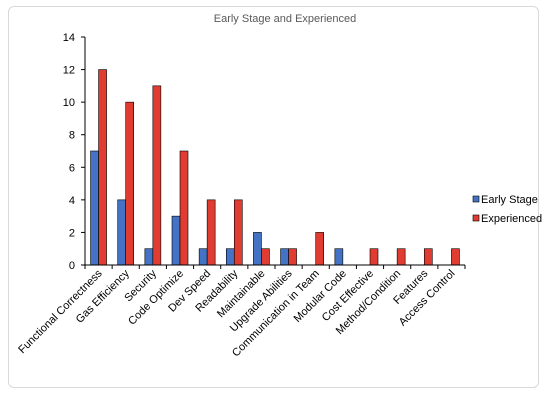 This screenshot has height=395, width=547. Describe the element at coordinates (285, 19) in the screenshot. I see `chart-title: Early Stage and Experienced` at that location.